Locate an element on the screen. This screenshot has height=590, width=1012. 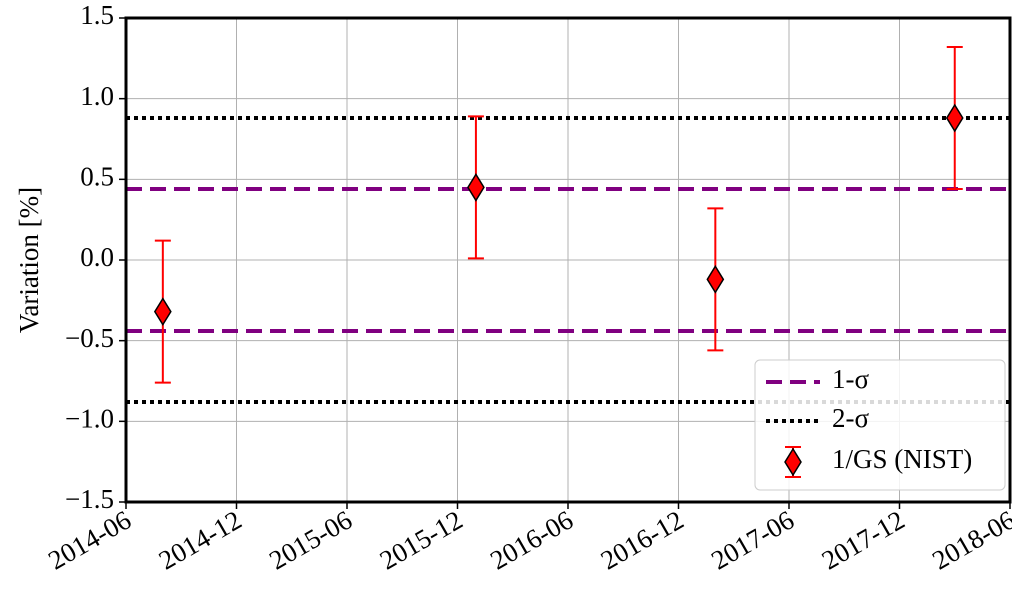
y-tick-label: −1.5 is located at coordinates (89, 499).